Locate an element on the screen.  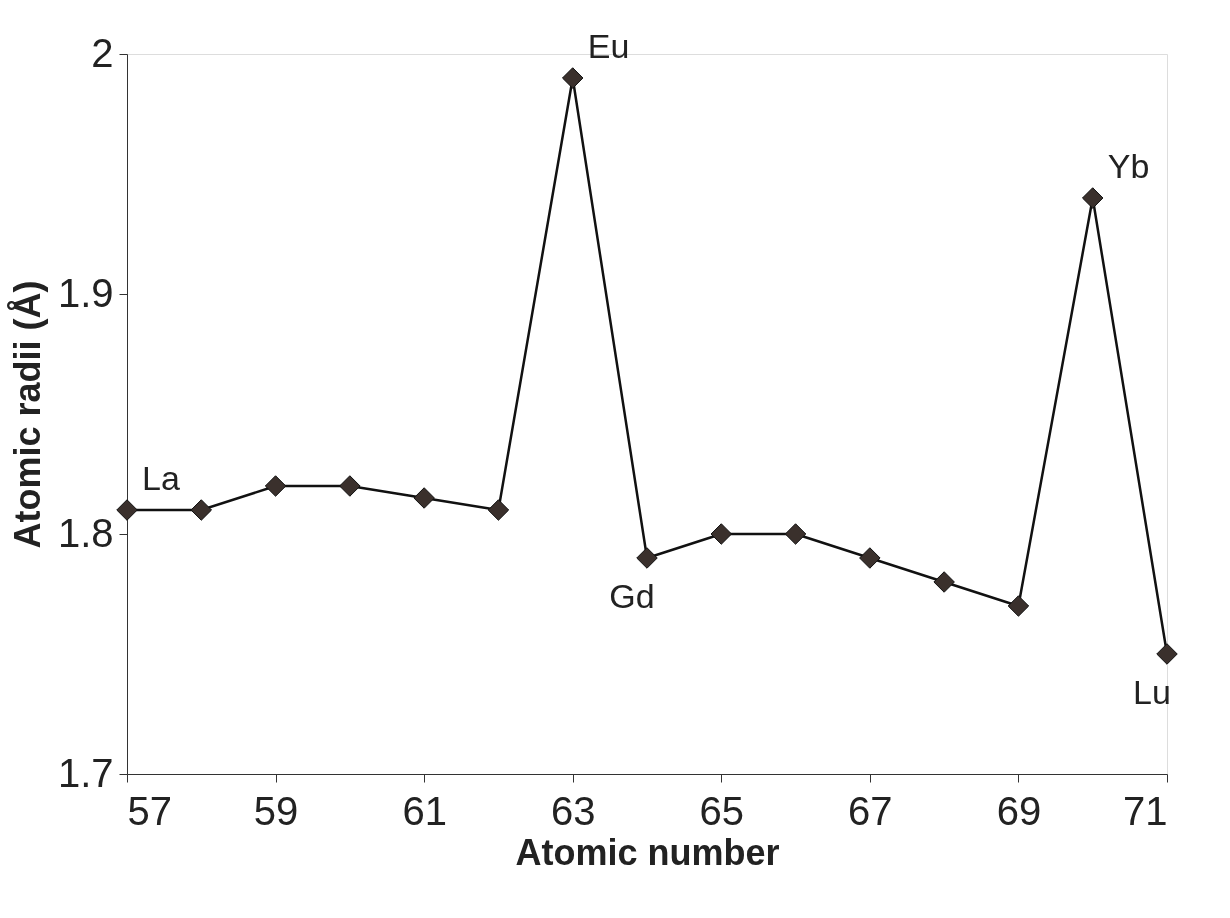
annotation: Eu is located at coordinates (608, 46).